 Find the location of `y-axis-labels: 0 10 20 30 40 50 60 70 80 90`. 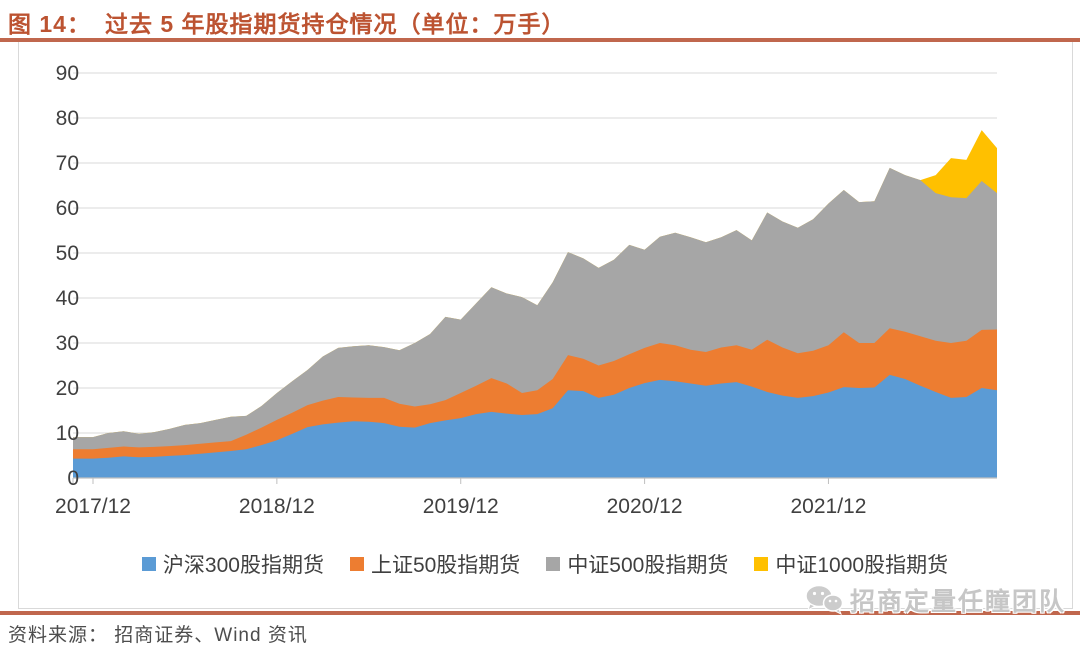

y-axis-labels: 0 10 20 30 40 50 60 70 80 90 is located at coordinates (67, 276).